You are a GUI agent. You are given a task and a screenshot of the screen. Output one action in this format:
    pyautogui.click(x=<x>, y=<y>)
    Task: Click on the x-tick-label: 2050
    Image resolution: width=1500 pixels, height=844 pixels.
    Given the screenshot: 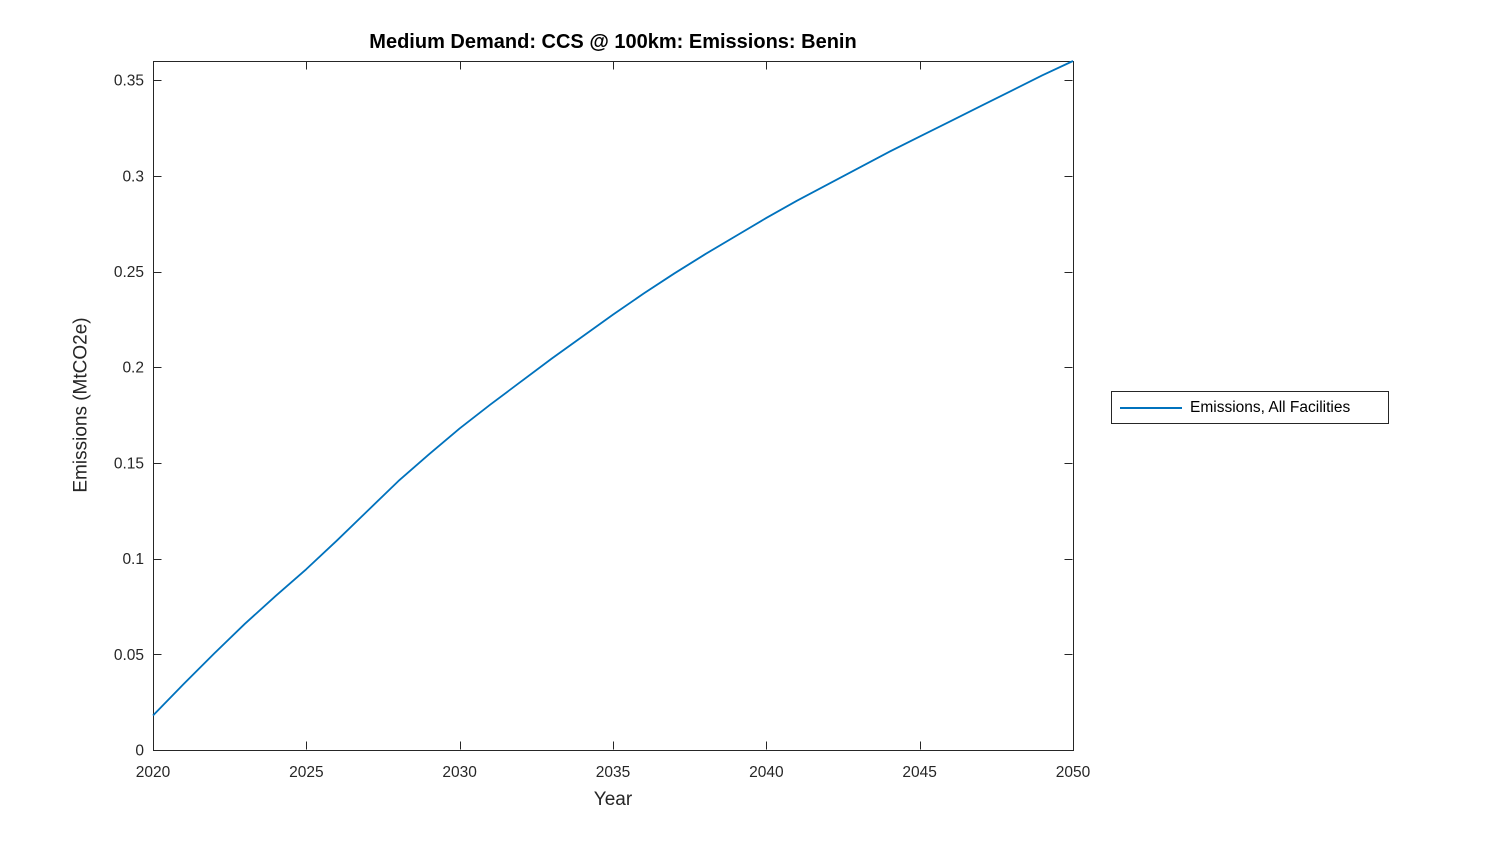 What is the action you would take?
    pyautogui.click(x=1073, y=772)
    